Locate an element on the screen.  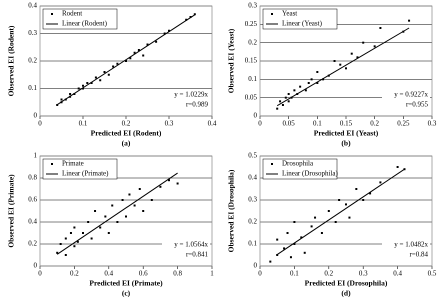
caption: (c) is located at coordinates (126, 293).